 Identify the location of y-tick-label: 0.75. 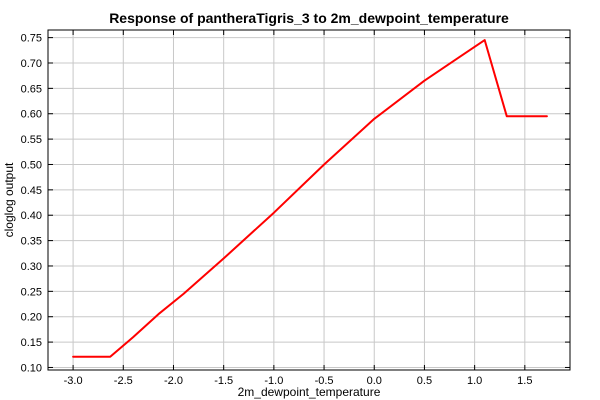
(31, 39).